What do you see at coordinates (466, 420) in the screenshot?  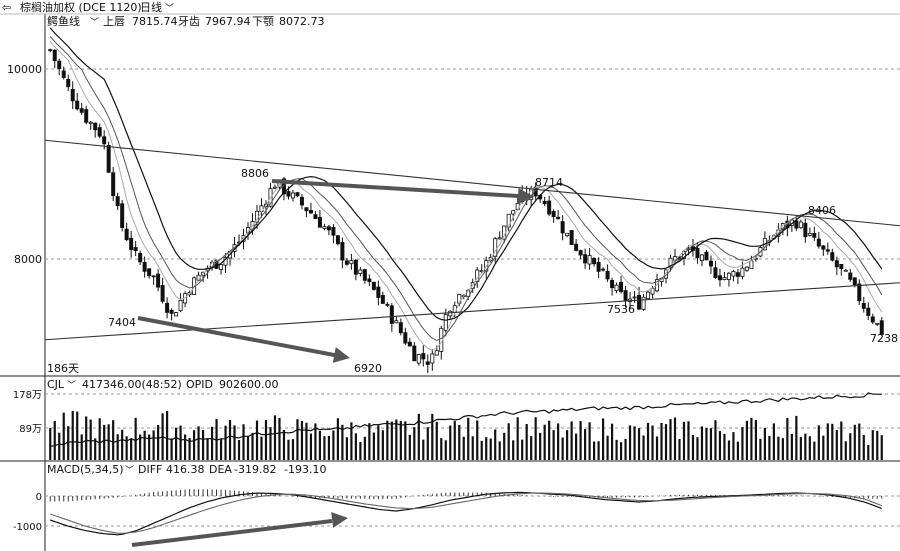 I see `opid-line` at bounding box center [466, 420].